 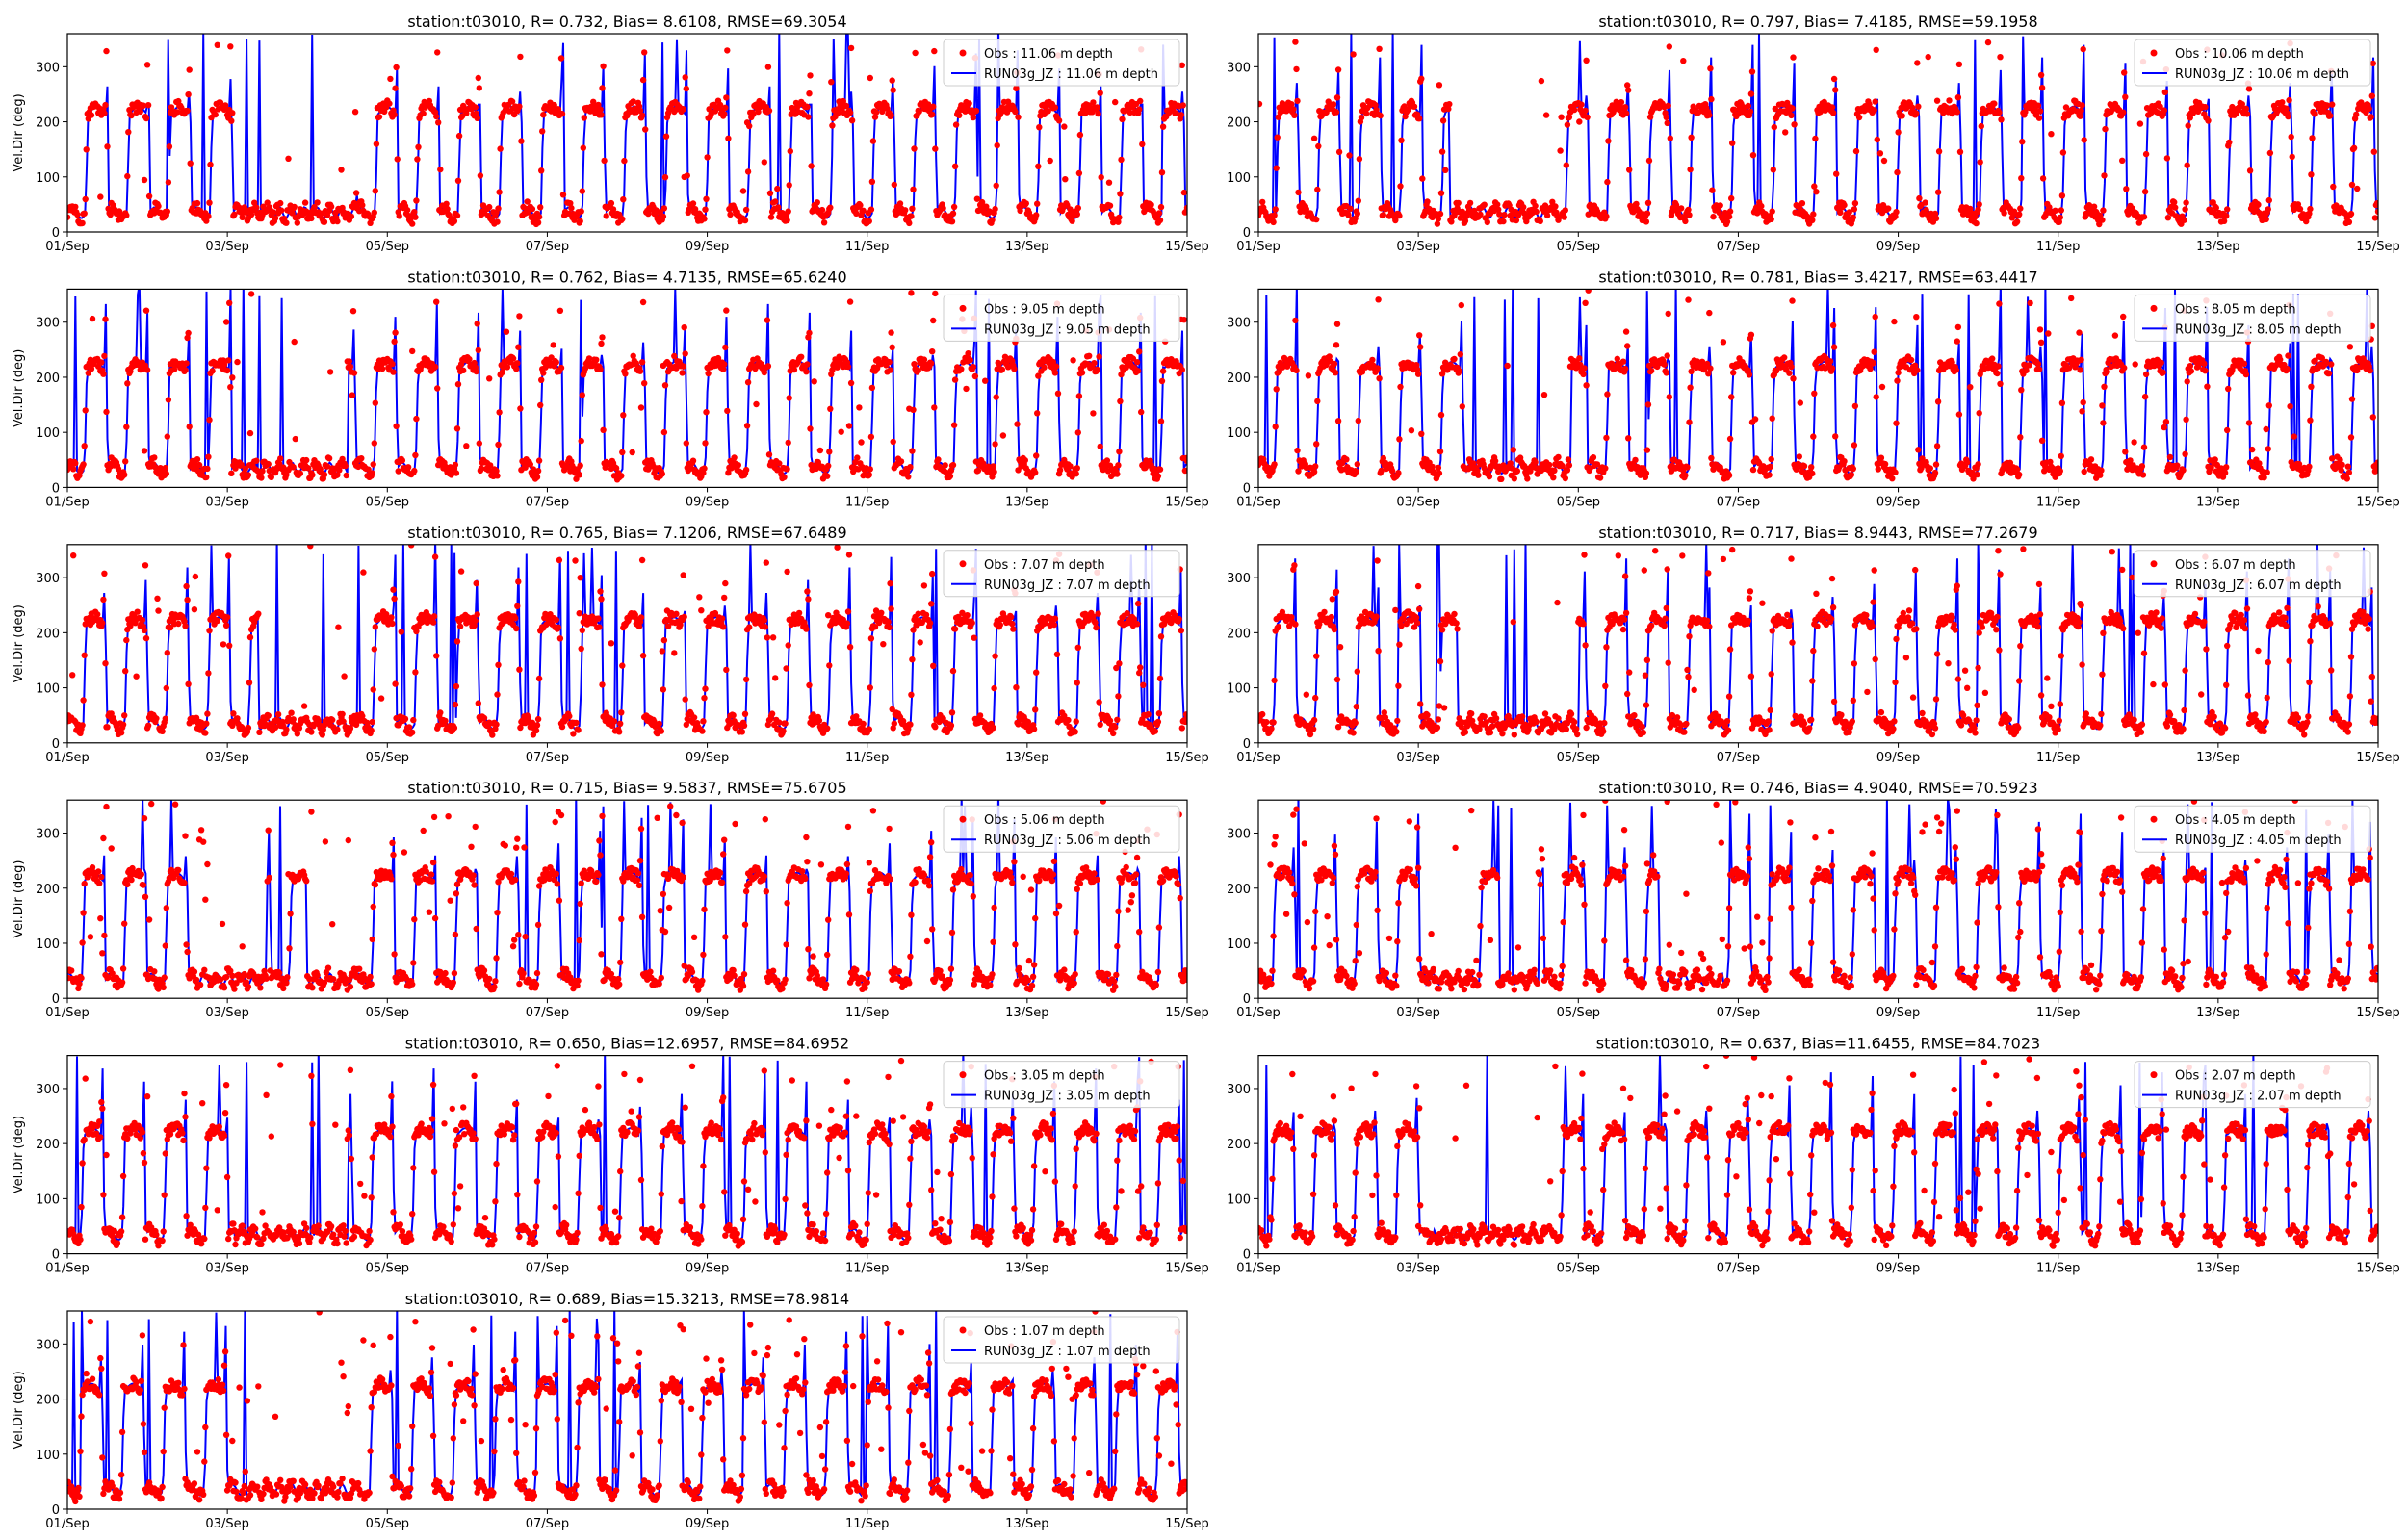 What do you see at coordinates (1578, 502) in the screenshot?
I see `x-tick-label: 05/Sep` at bounding box center [1578, 502].